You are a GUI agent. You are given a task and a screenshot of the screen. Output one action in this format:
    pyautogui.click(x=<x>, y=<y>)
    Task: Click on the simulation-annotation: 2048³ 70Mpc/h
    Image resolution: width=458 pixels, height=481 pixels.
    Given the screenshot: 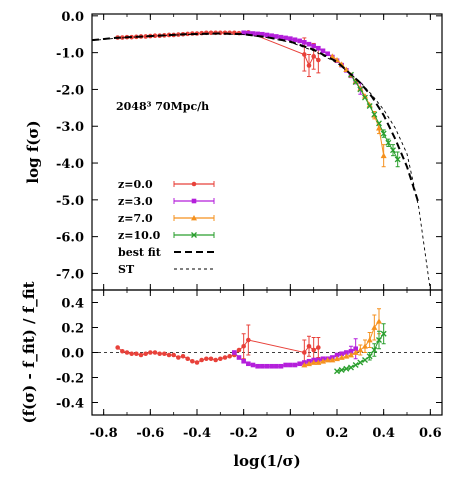 What is the action you would take?
    pyautogui.click(x=162, y=106)
    